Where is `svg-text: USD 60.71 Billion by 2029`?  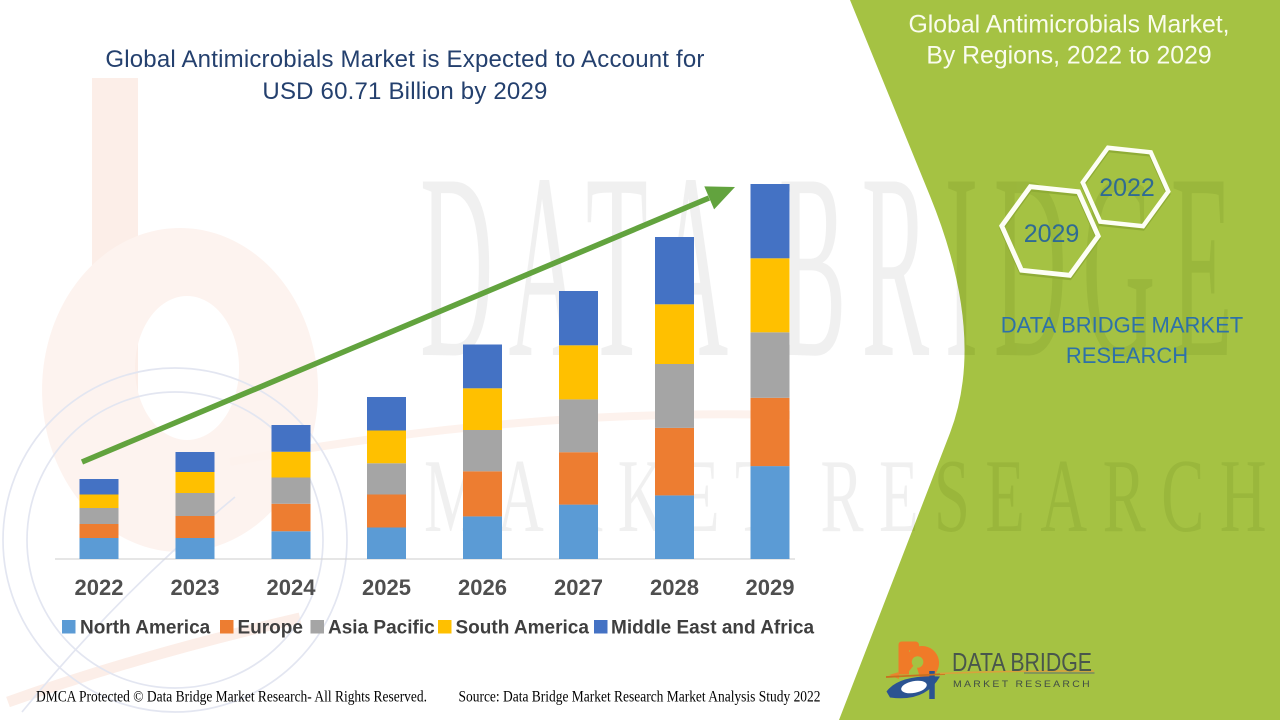
svg-text: USD 60.71 Billion by 2029 is located at coordinates (404, 91).